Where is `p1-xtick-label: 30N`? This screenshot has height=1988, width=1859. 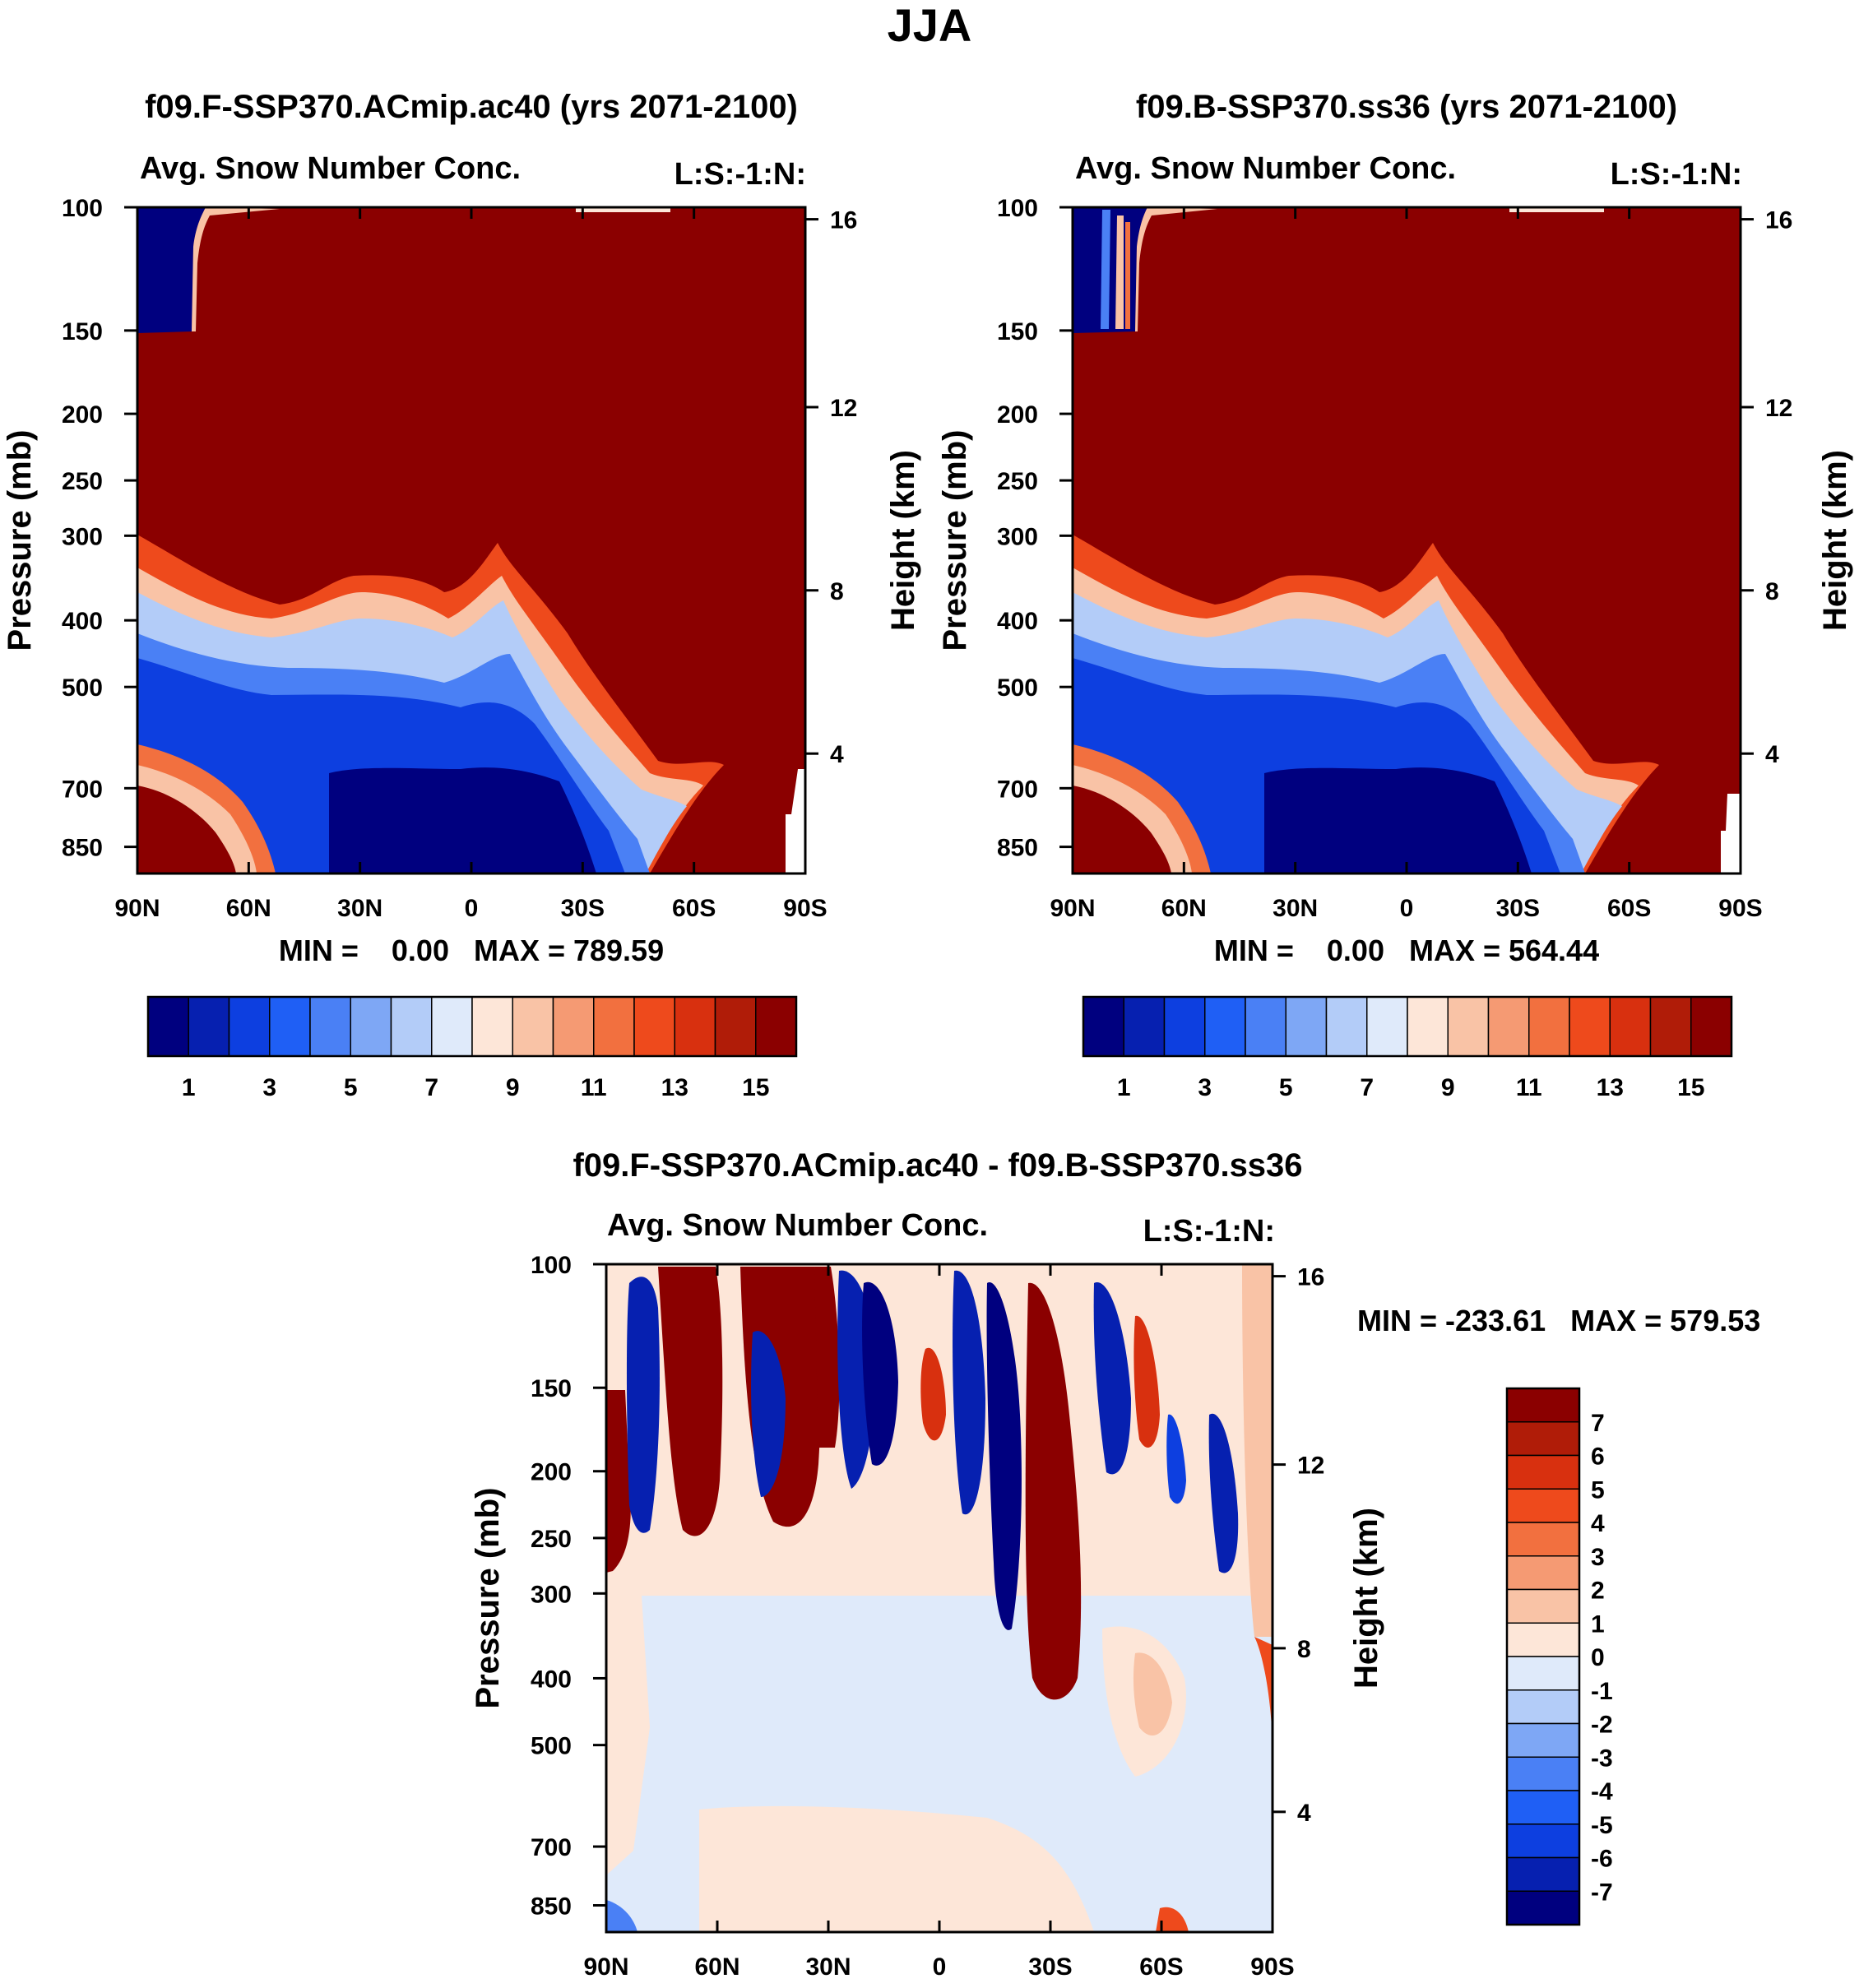 p1-xtick-label: 30N is located at coordinates (359, 909).